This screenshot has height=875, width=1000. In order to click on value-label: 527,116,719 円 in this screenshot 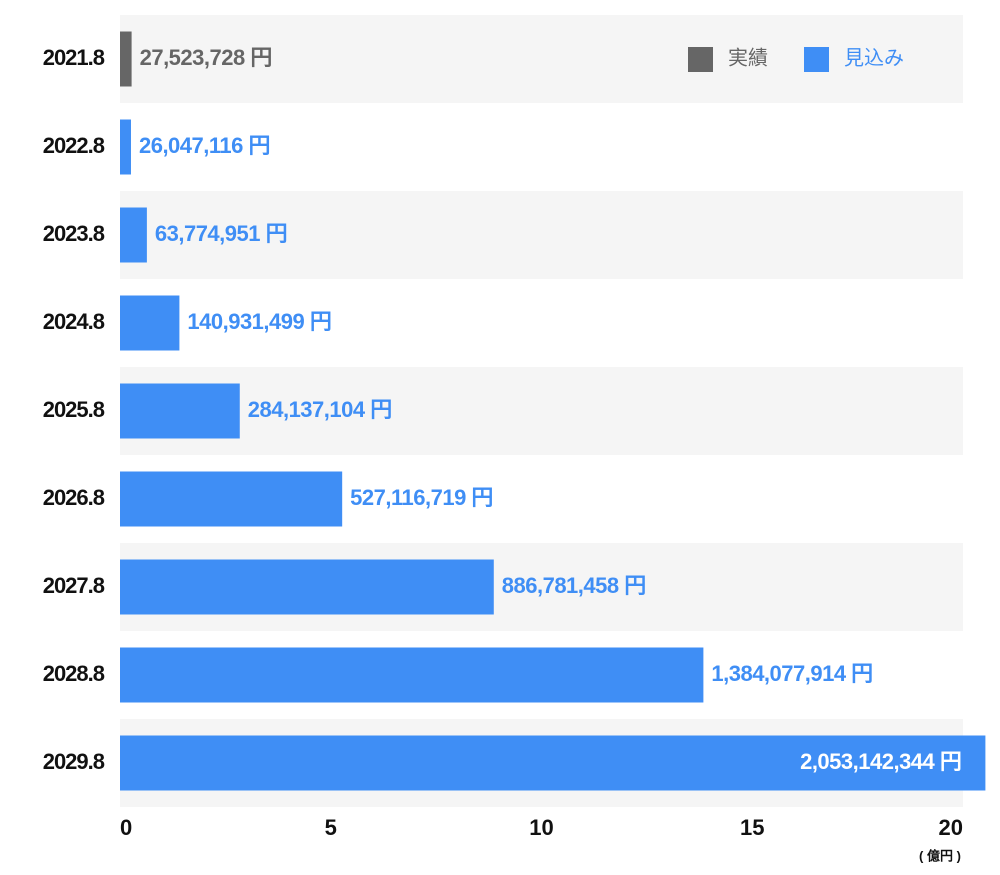, I will do `click(421, 497)`.